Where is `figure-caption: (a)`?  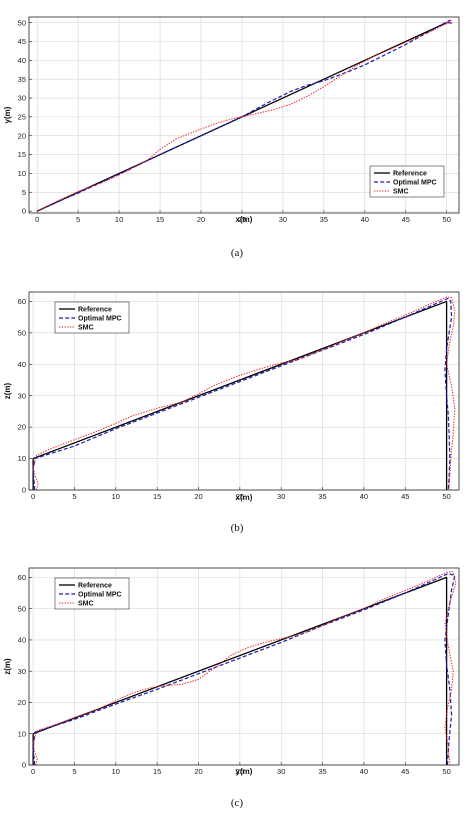 figure-caption: (a) is located at coordinates (237, 253).